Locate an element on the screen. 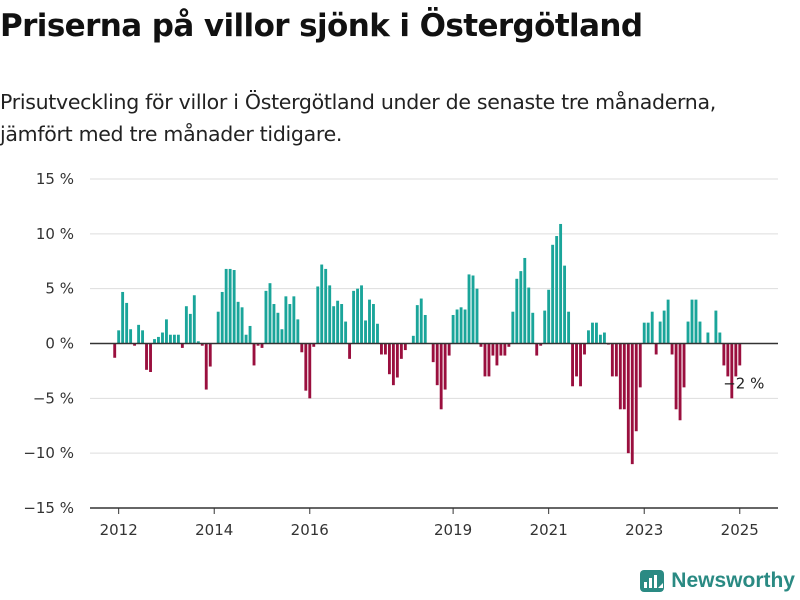 The image size is (800, 600). y-tick-label: 10 % is located at coordinates (55, 234).